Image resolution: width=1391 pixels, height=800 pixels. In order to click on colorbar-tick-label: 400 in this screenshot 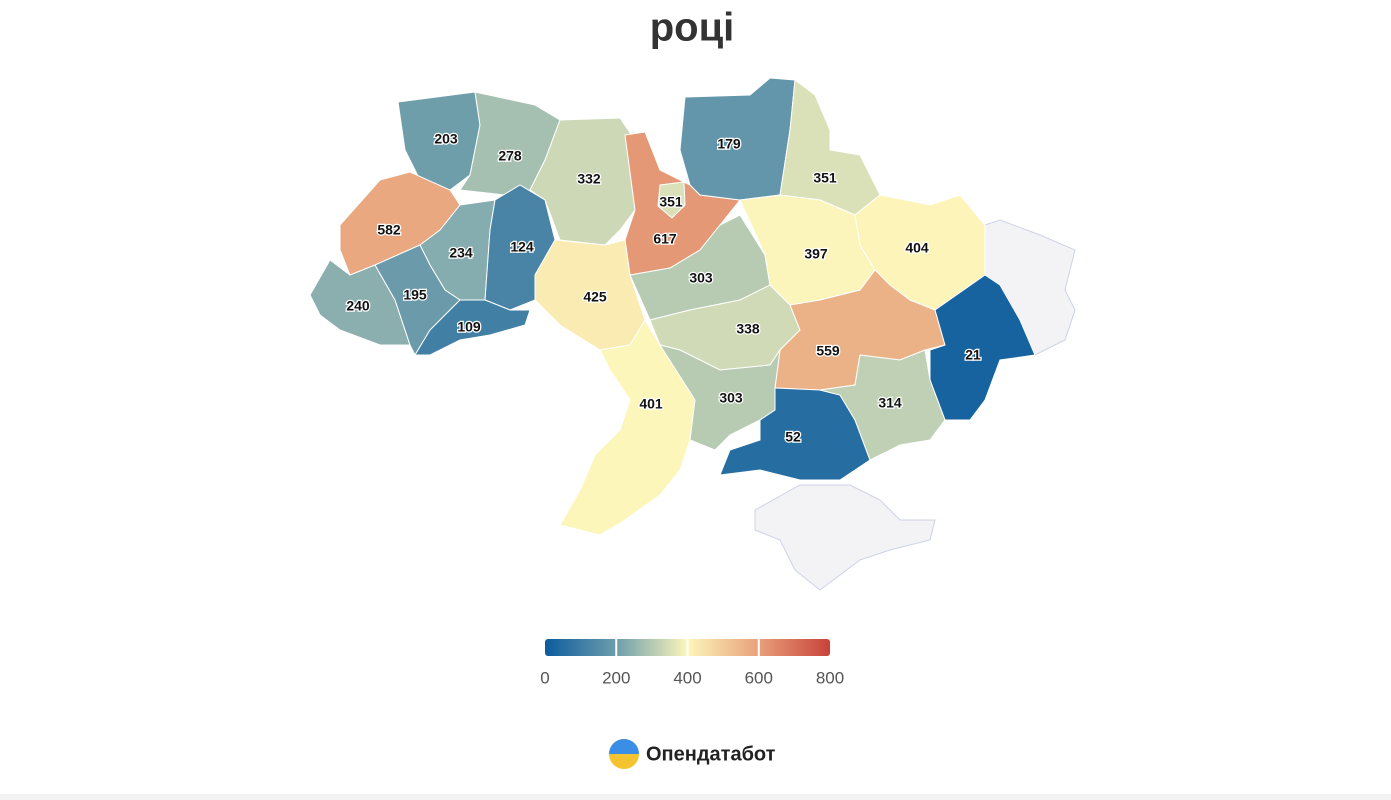, I will do `click(687, 677)`.